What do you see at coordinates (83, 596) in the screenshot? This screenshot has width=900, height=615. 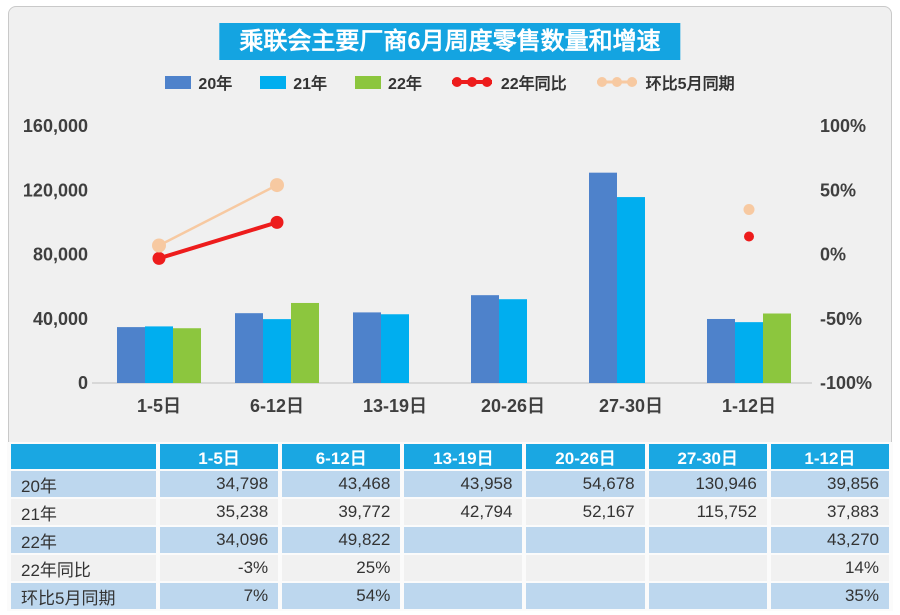 I see `row-label: 环比5月同期` at bounding box center [83, 596].